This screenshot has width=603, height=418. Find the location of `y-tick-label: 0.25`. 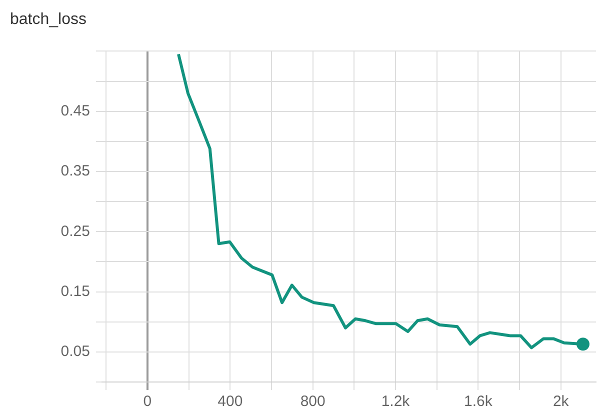

y-tick-label: 0.25 is located at coordinates (75, 231).